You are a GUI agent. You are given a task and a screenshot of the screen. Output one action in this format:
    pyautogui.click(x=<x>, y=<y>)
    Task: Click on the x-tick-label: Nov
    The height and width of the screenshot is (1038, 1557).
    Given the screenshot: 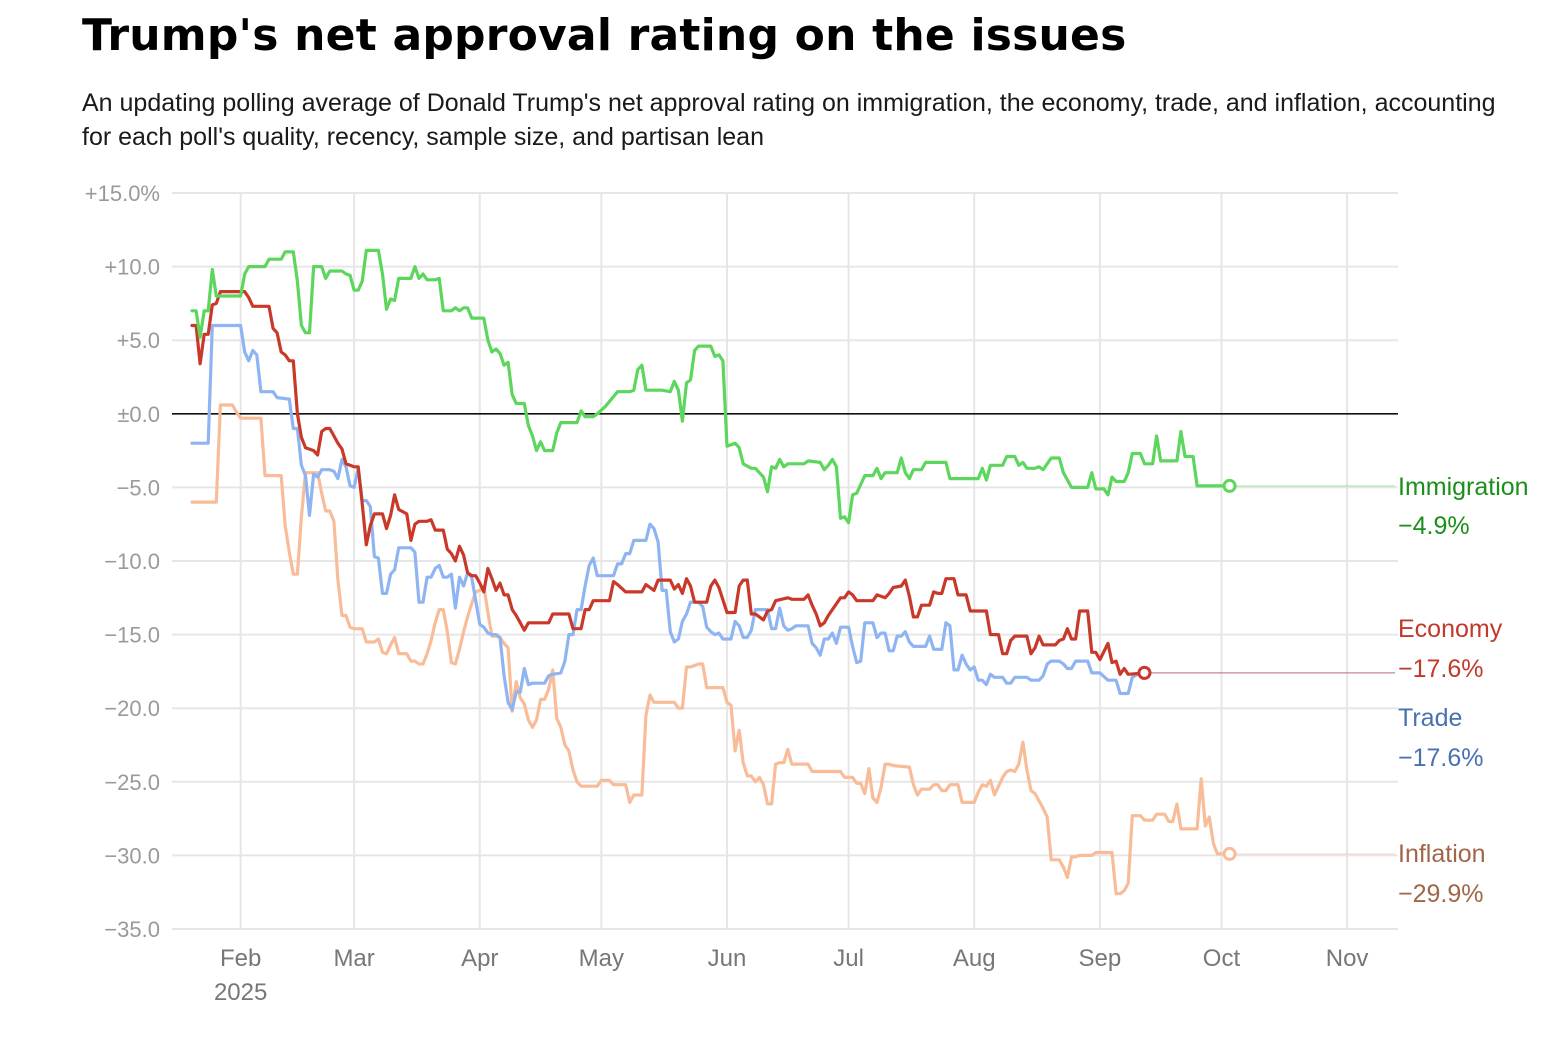 What is the action you would take?
    pyautogui.click(x=1347, y=958)
    